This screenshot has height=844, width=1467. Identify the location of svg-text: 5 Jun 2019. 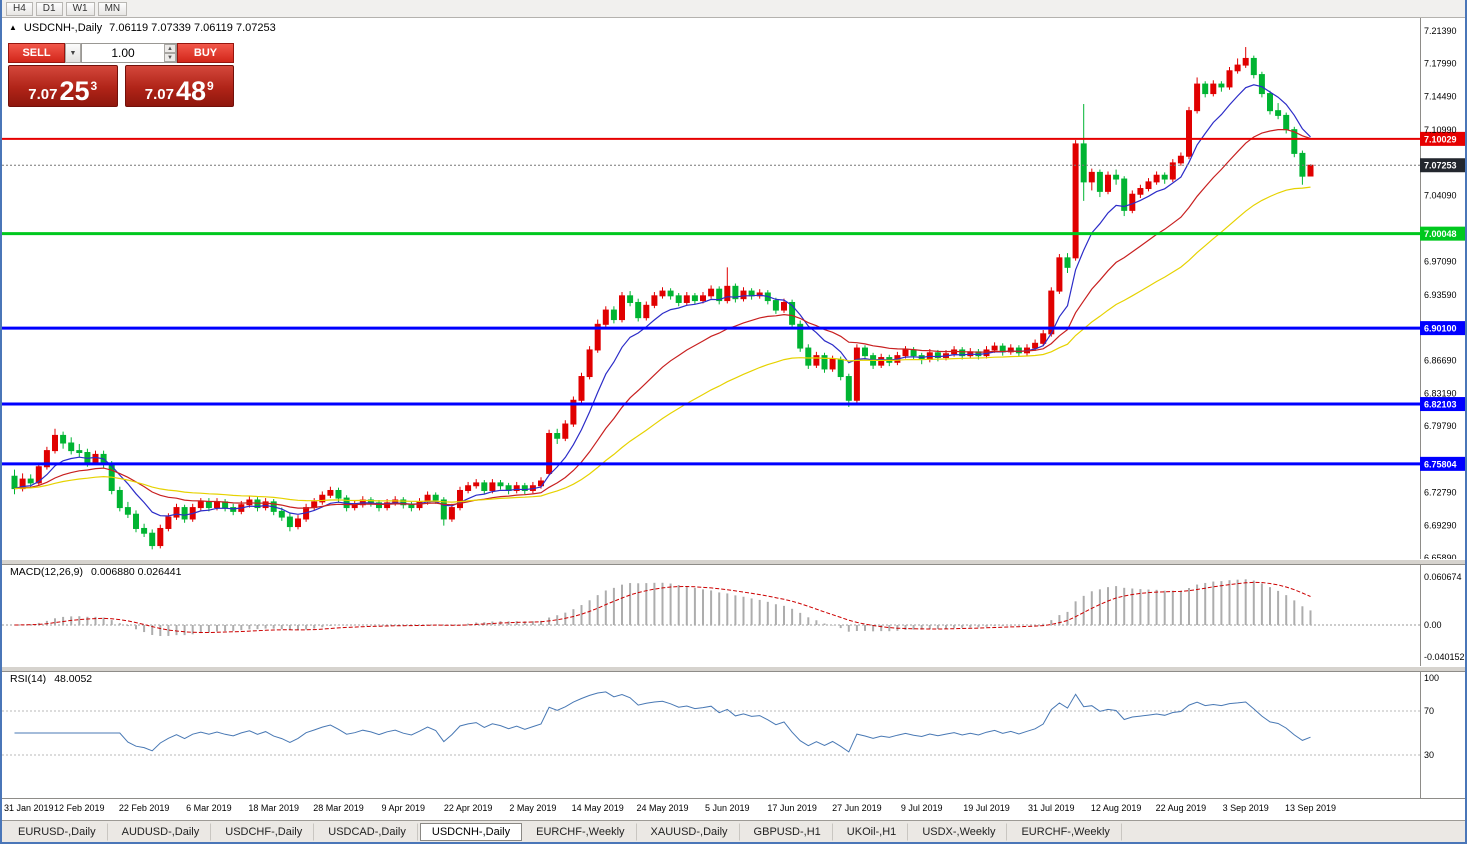
(727, 808).